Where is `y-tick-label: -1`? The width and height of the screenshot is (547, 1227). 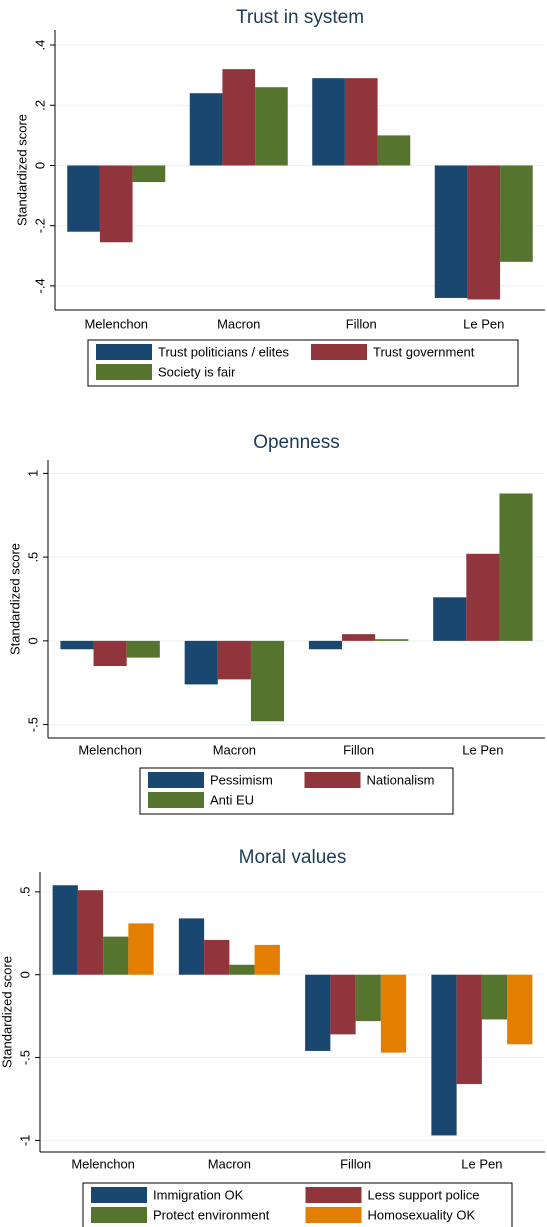 y-tick-label: -1 is located at coordinates (24, 1141).